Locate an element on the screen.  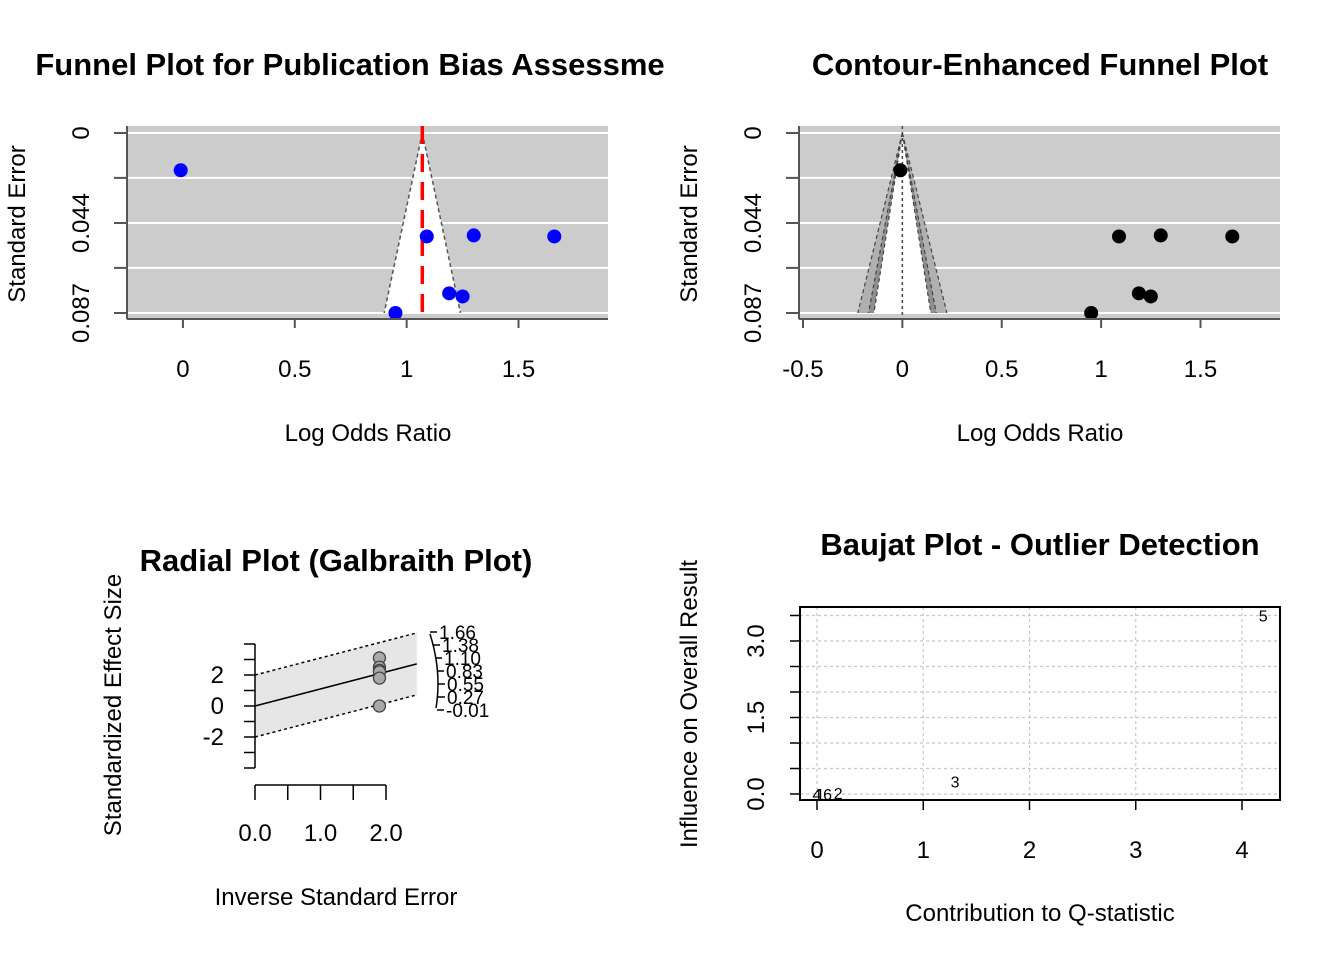
y-tick-label: 1.5 is located at coordinates (756, 717).